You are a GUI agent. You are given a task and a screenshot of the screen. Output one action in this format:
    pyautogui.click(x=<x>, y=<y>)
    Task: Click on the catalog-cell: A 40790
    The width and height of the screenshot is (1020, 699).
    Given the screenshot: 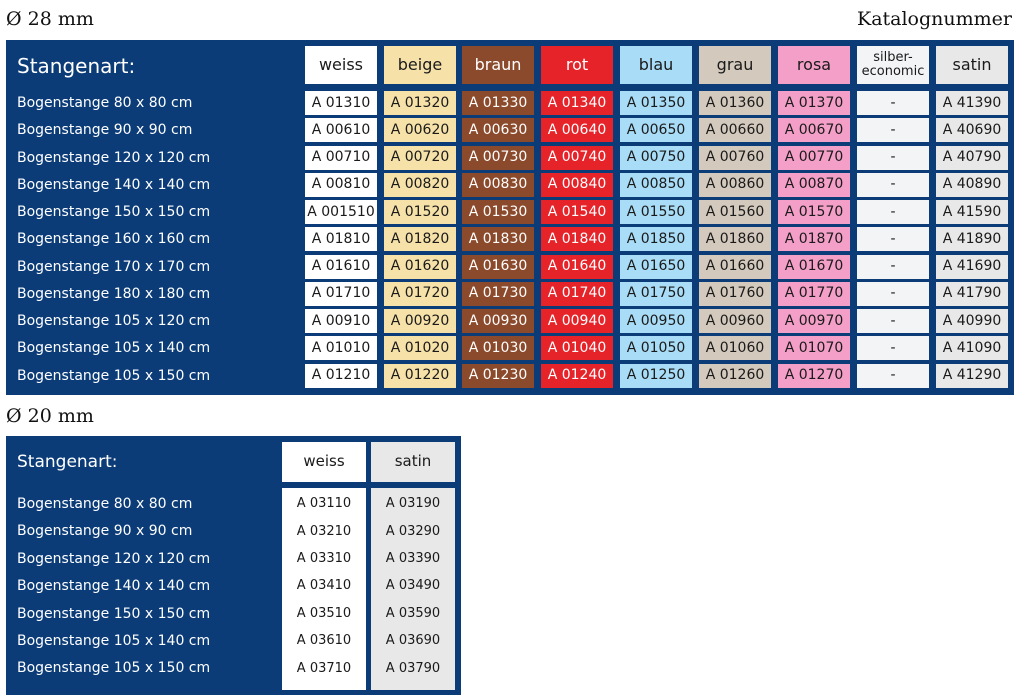 What is the action you would take?
    pyautogui.click(x=972, y=157)
    